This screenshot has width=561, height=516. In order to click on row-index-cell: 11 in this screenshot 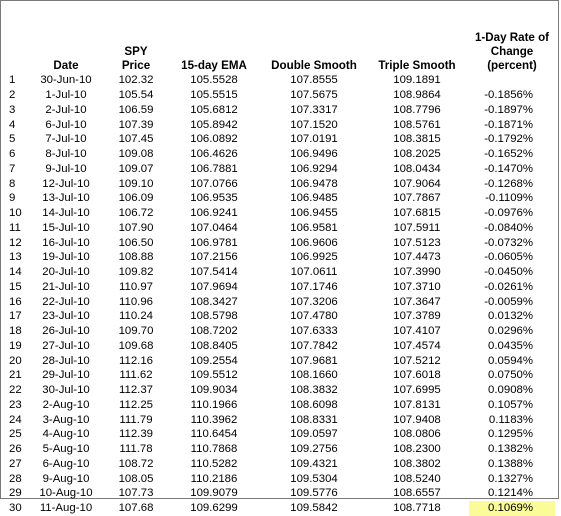, I will do `click(15, 227)`.